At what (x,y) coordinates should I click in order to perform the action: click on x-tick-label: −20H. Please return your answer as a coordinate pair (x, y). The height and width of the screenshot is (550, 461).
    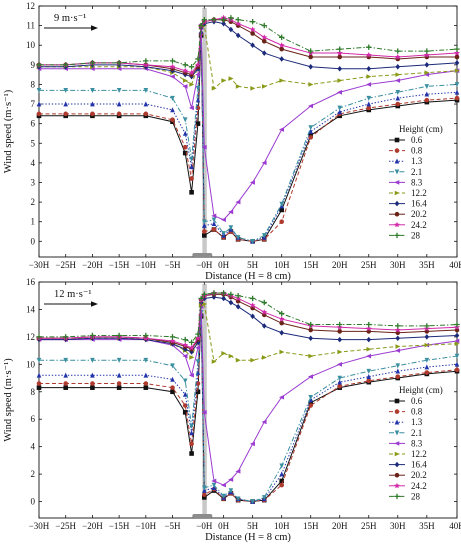
    Looking at the image, I should click on (92, 265).